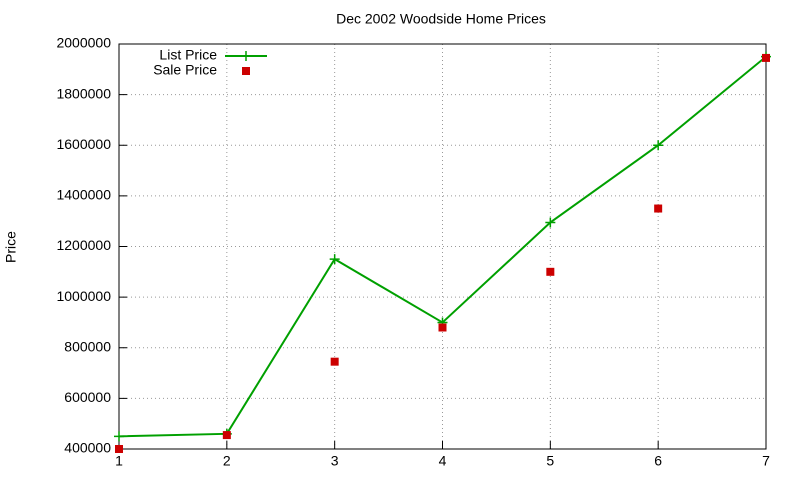 The width and height of the screenshot is (800, 480). What do you see at coordinates (83, 245) in the screenshot?
I see `y-tick-label: 1200000` at bounding box center [83, 245].